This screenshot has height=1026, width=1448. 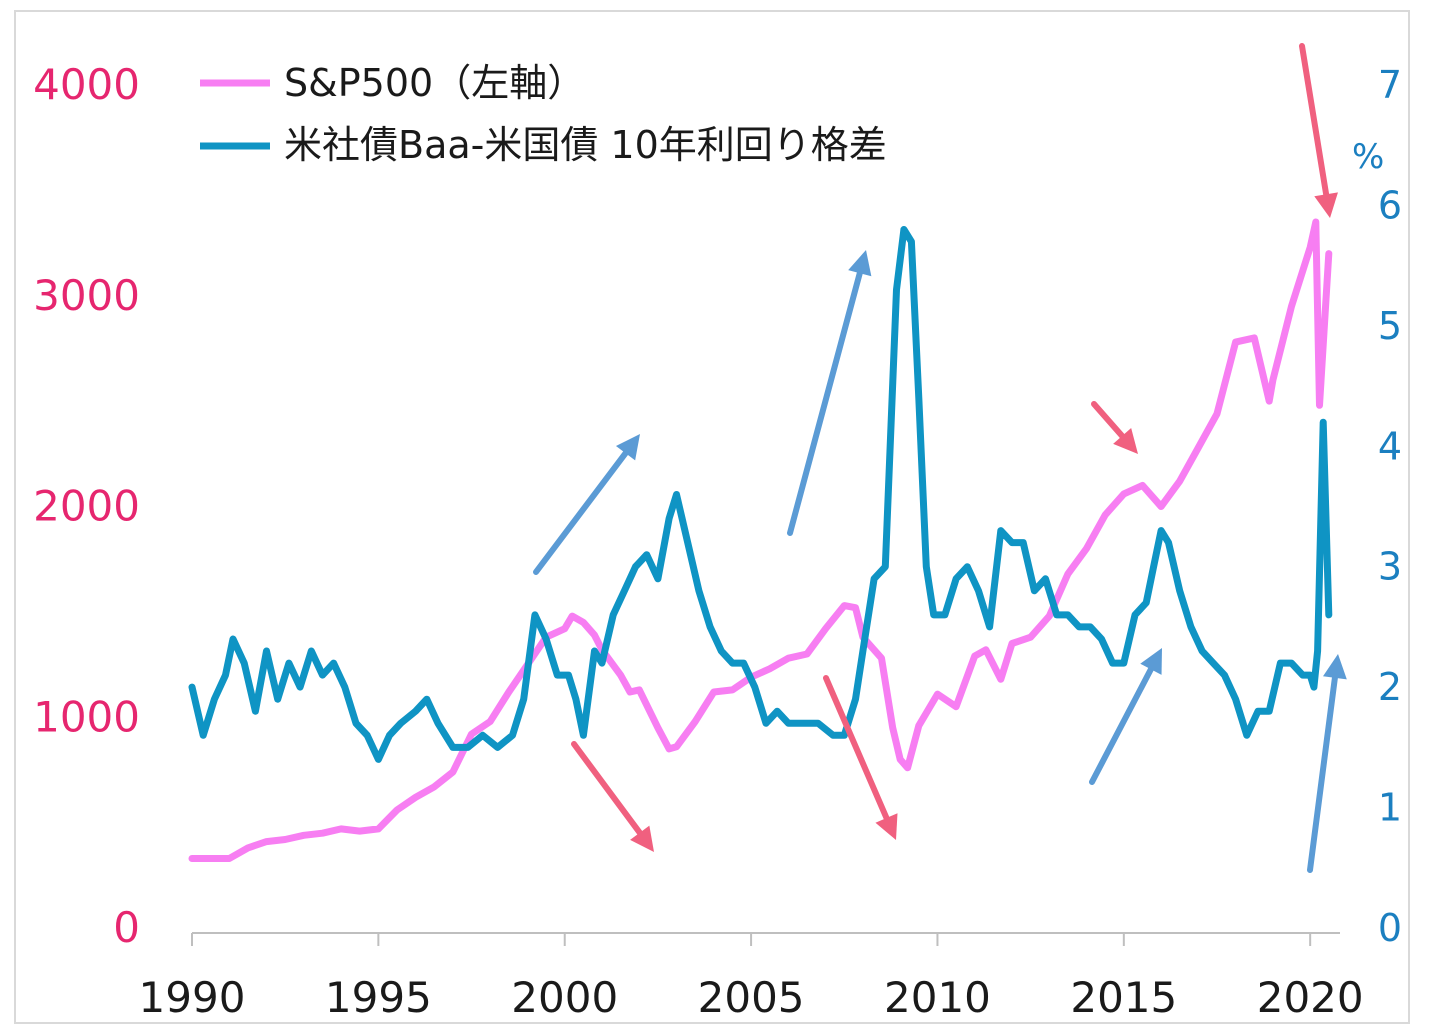 What do you see at coordinates (1123, 997) in the screenshot?
I see `x-tick-label: 2015` at bounding box center [1123, 997].